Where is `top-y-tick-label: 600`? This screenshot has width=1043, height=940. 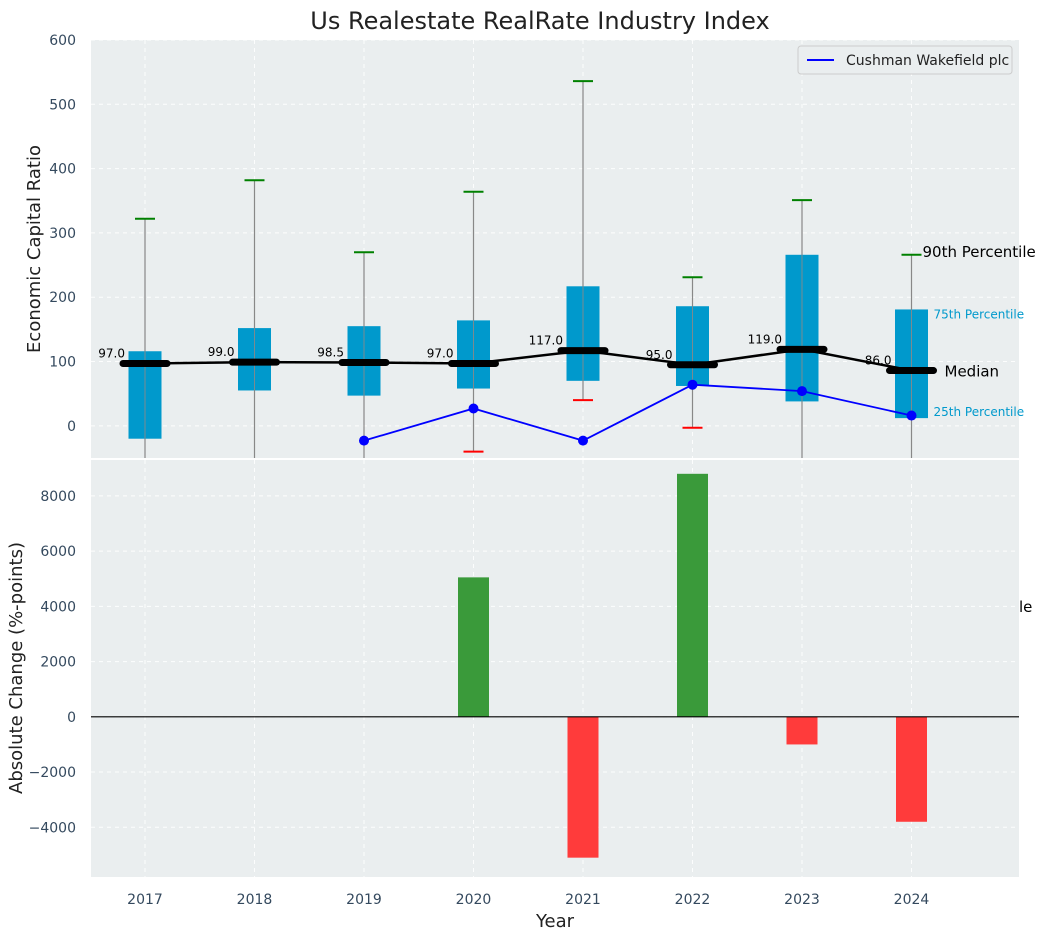 top-y-tick-label: 600 is located at coordinates (62, 41).